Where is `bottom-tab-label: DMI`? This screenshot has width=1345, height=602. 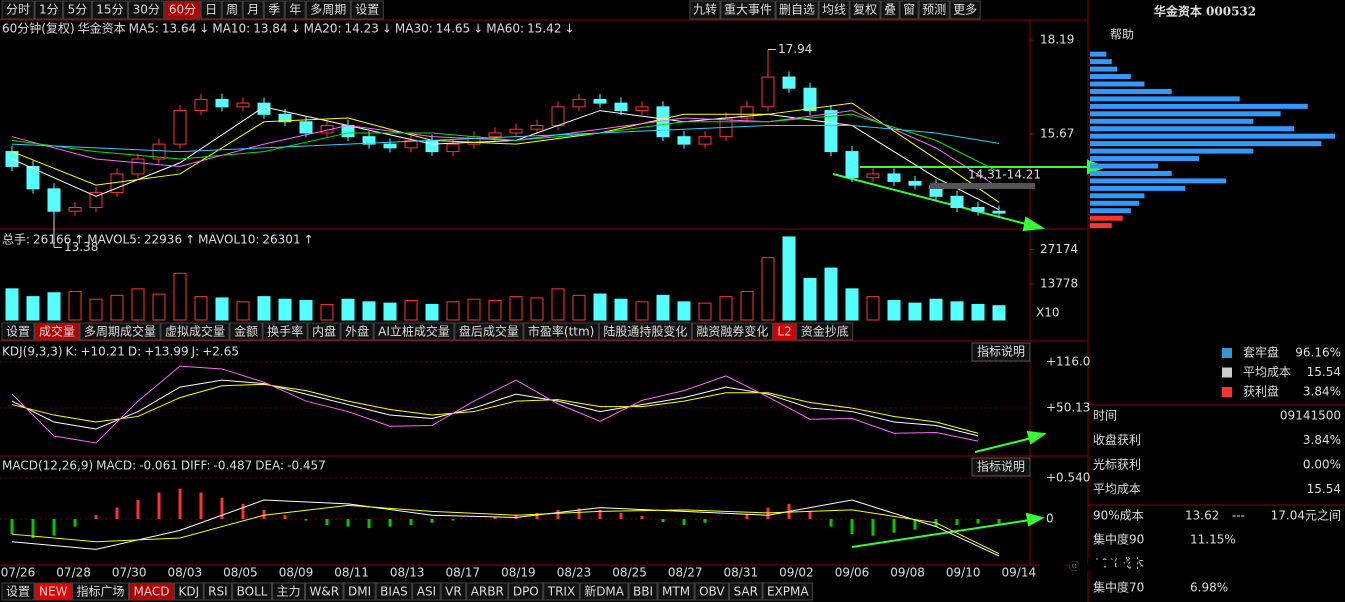 bottom-tab-label: DMI is located at coordinates (359, 592).